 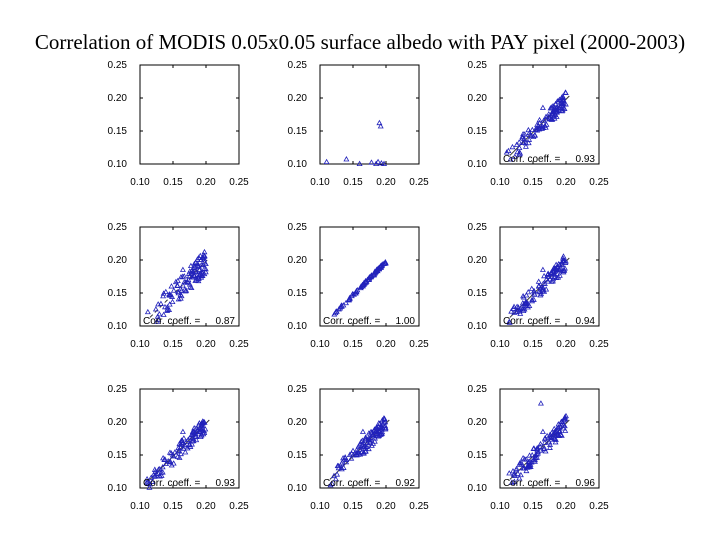 What do you see at coordinates (406, 321) in the screenshot?
I see `corr-value: 1.00` at bounding box center [406, 321].